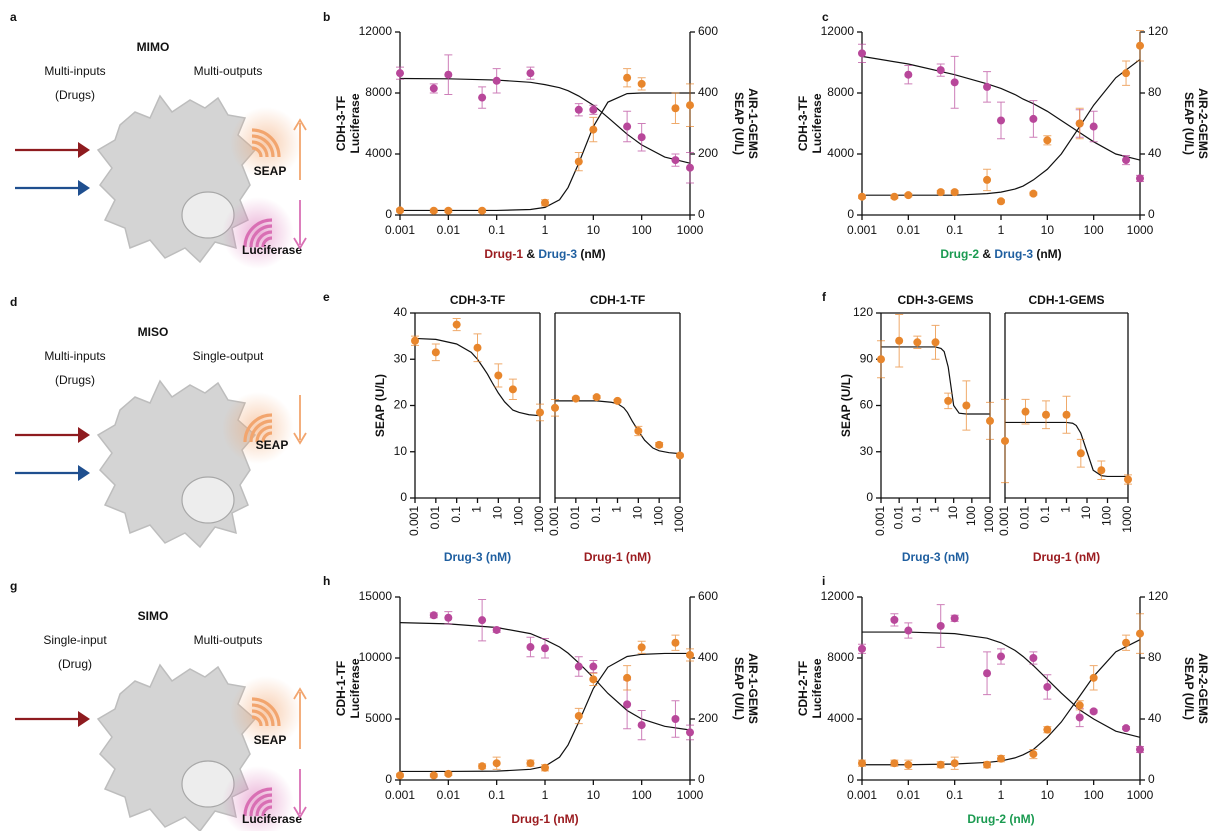 The image size is (1218, 831). I want to click on y-tick-label: 8000, so click(378, 92).